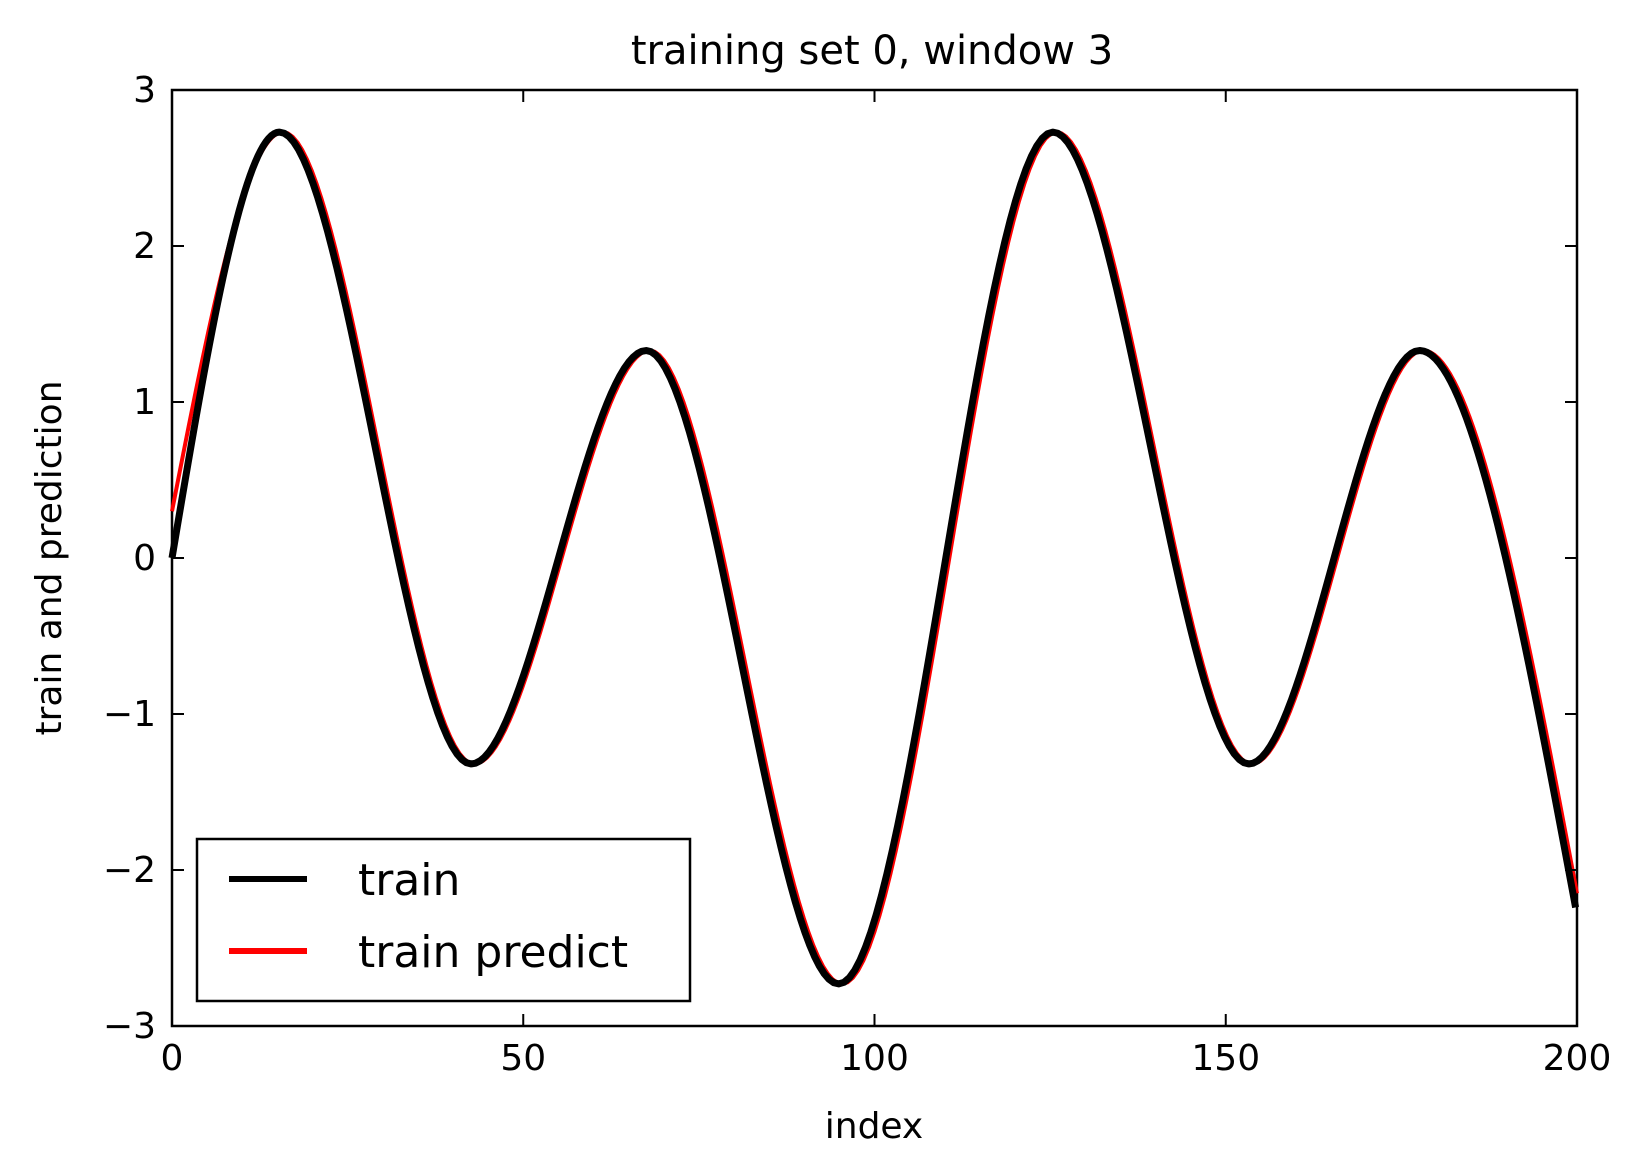 The width and height of the screenshot is (1635, 1170). What do you see at coordinates (49, 557) in the screenshot?
I see `y-axis-label: train and prediction` at bounding box center [49, 557].